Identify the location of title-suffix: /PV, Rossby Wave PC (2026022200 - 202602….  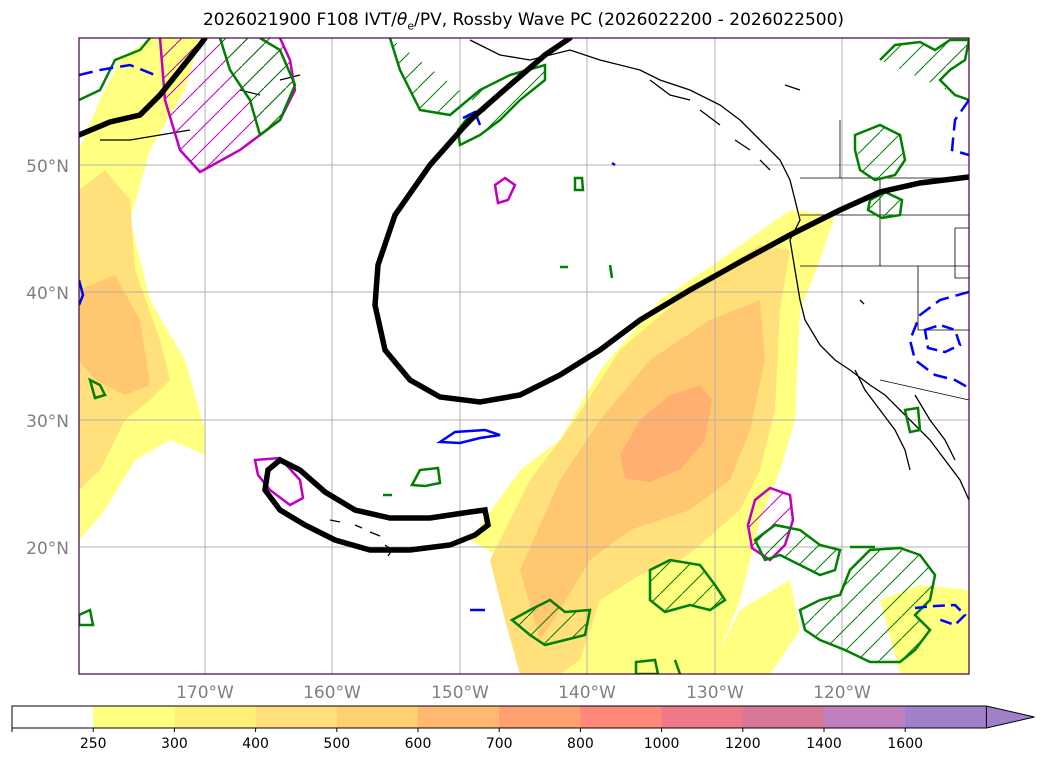
(629, 20).